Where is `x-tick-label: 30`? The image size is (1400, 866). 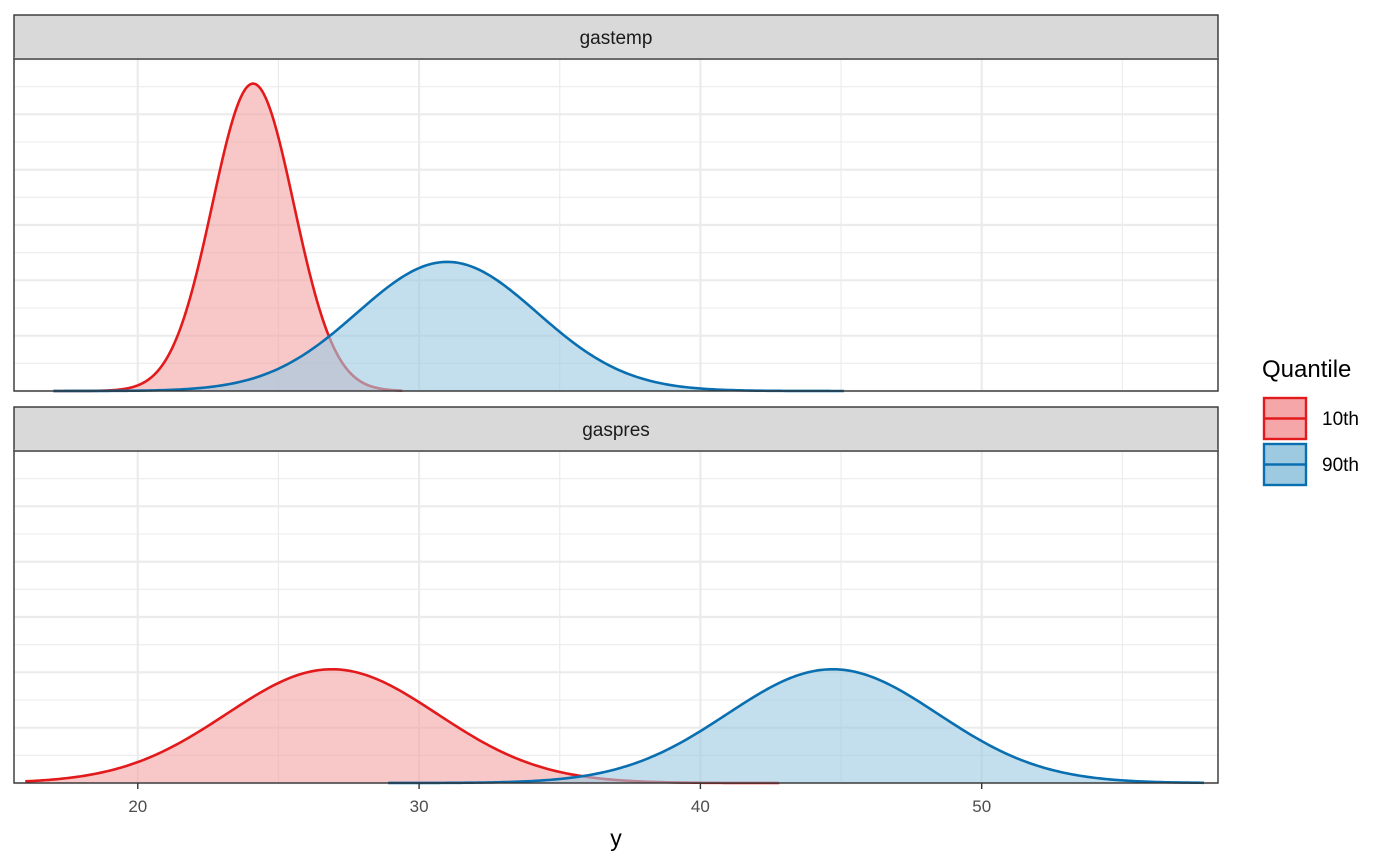 x-tick-label: 30 is located at coordinates (419, 806).